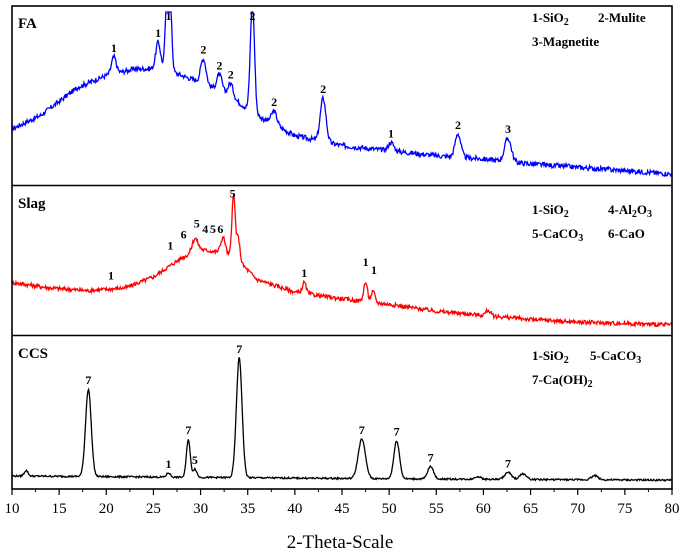 The image size is (685, 553). I want to click on panel-title: FA, so click(27, 24).